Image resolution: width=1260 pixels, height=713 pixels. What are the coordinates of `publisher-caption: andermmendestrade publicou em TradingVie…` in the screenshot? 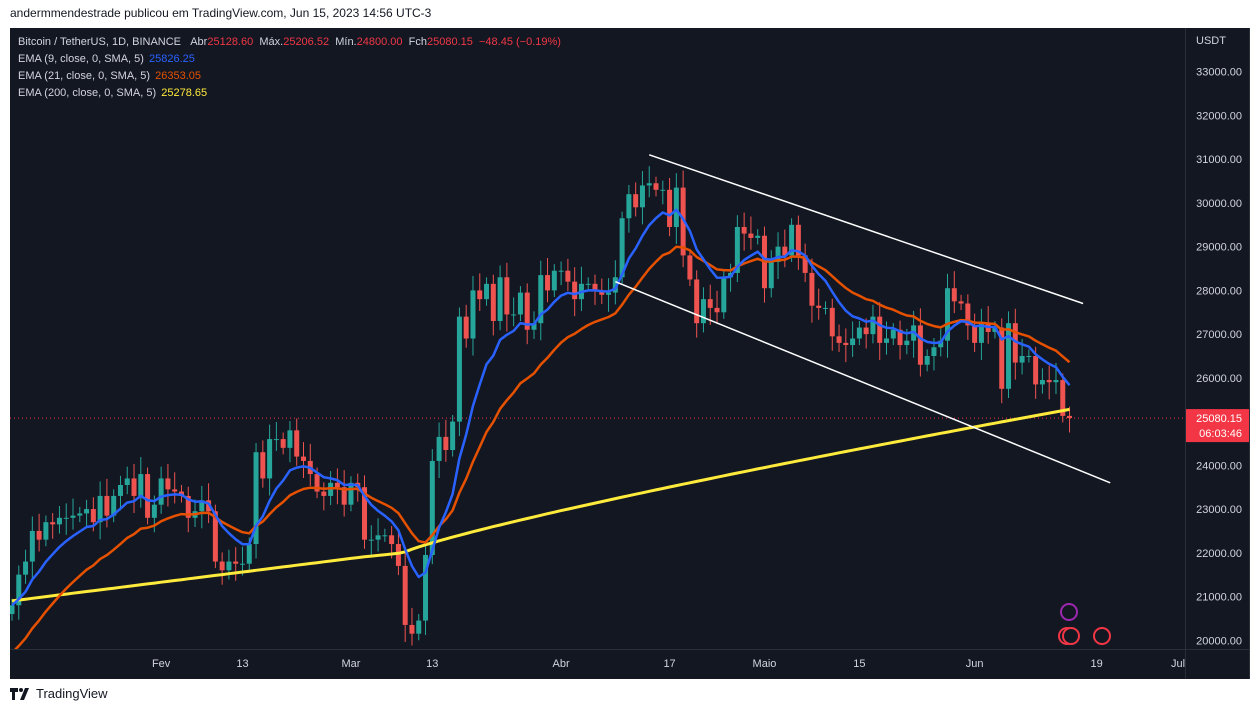 It's located at (221, 13).